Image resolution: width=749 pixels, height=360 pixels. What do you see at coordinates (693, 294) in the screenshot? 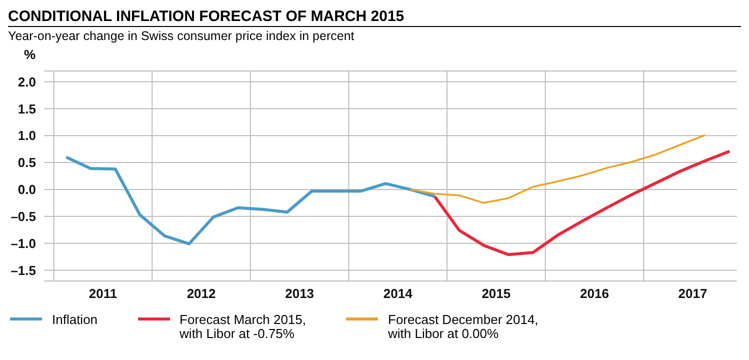
I see `x-tick-label: 2017` at bounding box center [693, 294].